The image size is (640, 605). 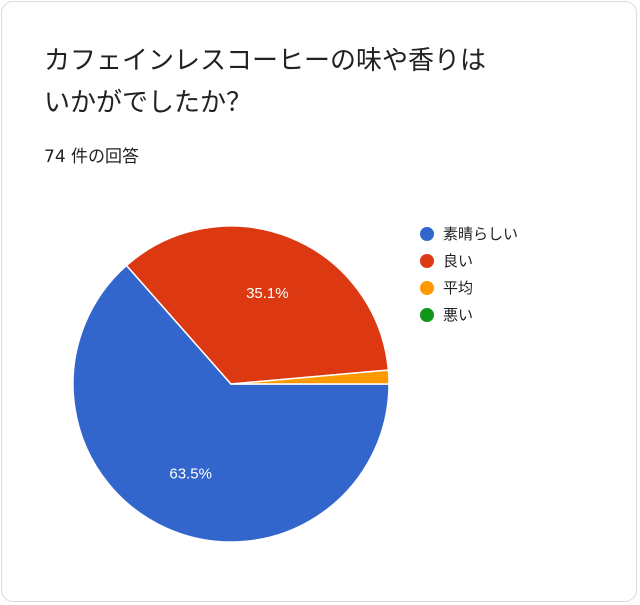 I want to click on legend-label-2: 良い, so click(x=458, y=261).